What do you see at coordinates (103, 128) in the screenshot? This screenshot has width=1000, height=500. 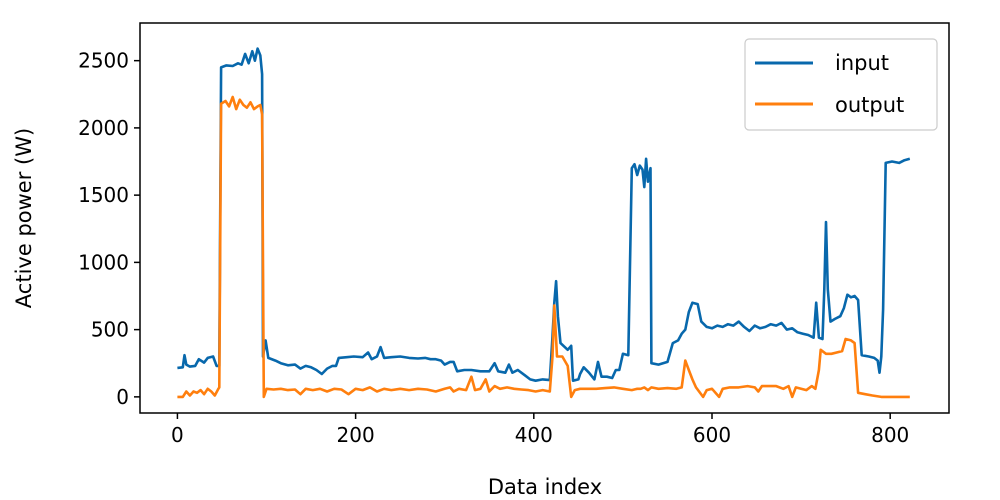 I see `y-tick-label: 2000` at bounding box center [103, 128].